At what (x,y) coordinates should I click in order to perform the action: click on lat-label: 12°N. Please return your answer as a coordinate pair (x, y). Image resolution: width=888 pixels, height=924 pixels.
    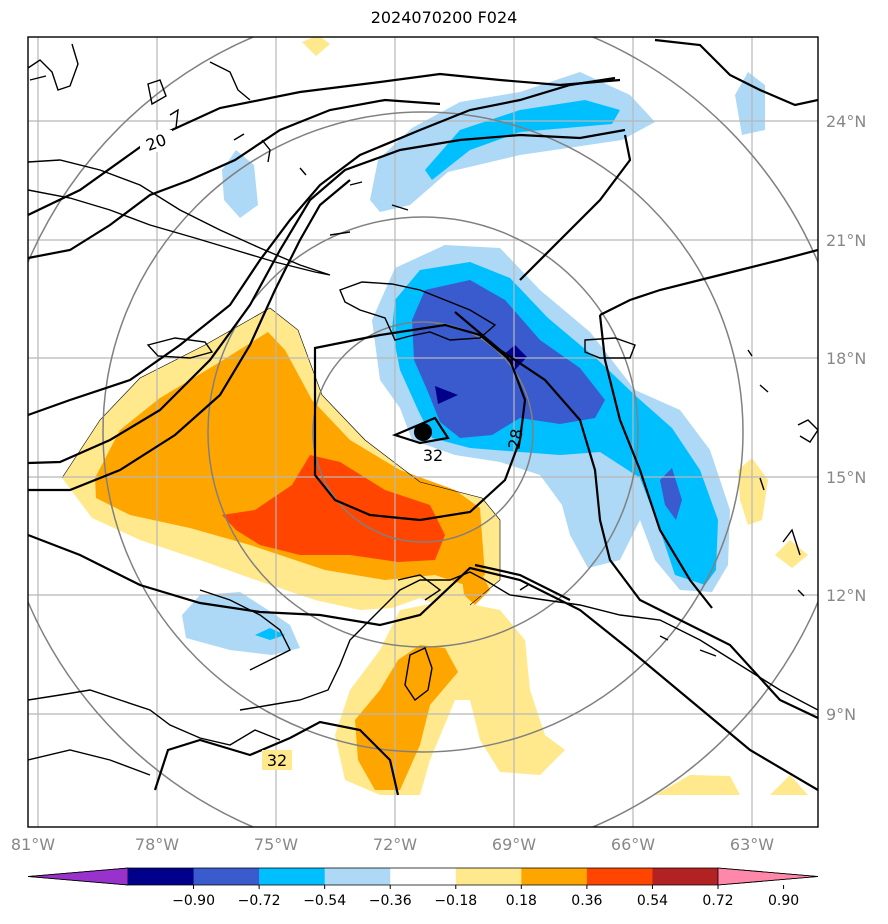
    Looking at the image, I should click on (846, 595).